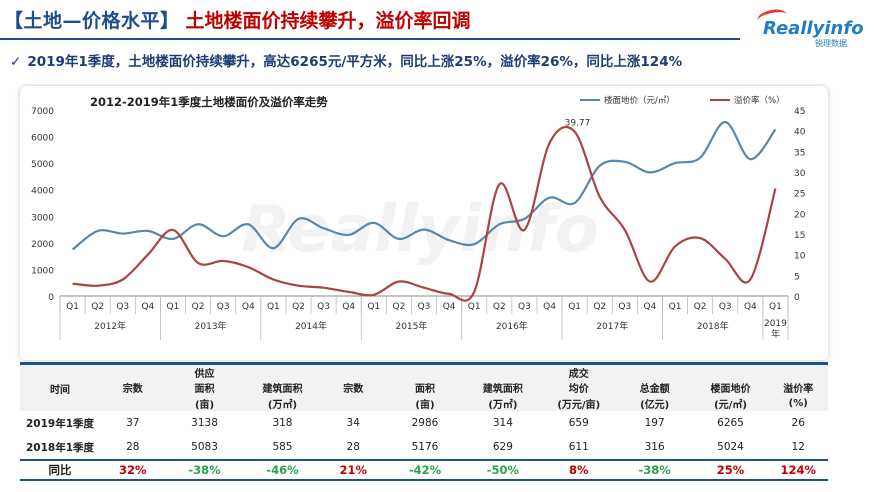 This screenshot has height=492, width=875. Describe the element at coordinates (424, 387) in the screenshot. I see `col-header-4: 面积` at that location.